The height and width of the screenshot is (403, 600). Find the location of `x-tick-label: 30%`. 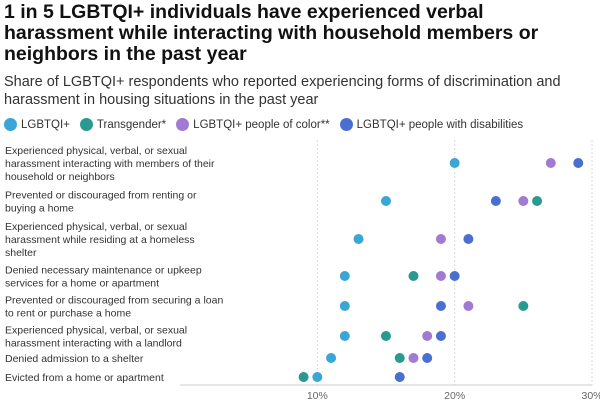

x-tick-label: 30% is located at coordinates (590, 396).